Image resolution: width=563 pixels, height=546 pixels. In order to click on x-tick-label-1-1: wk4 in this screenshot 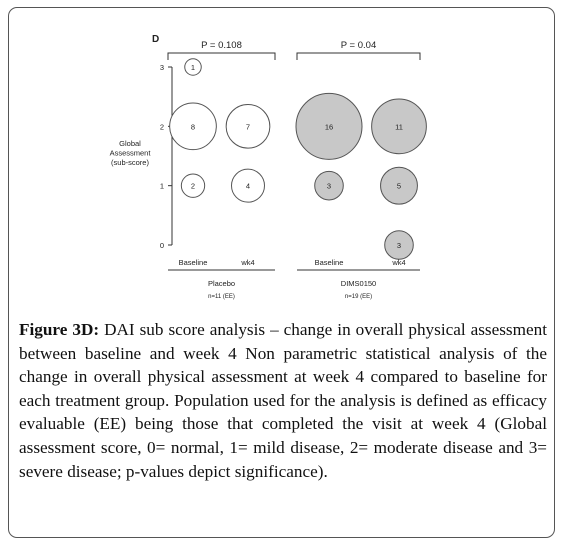, I will do `click(398, 262)`.